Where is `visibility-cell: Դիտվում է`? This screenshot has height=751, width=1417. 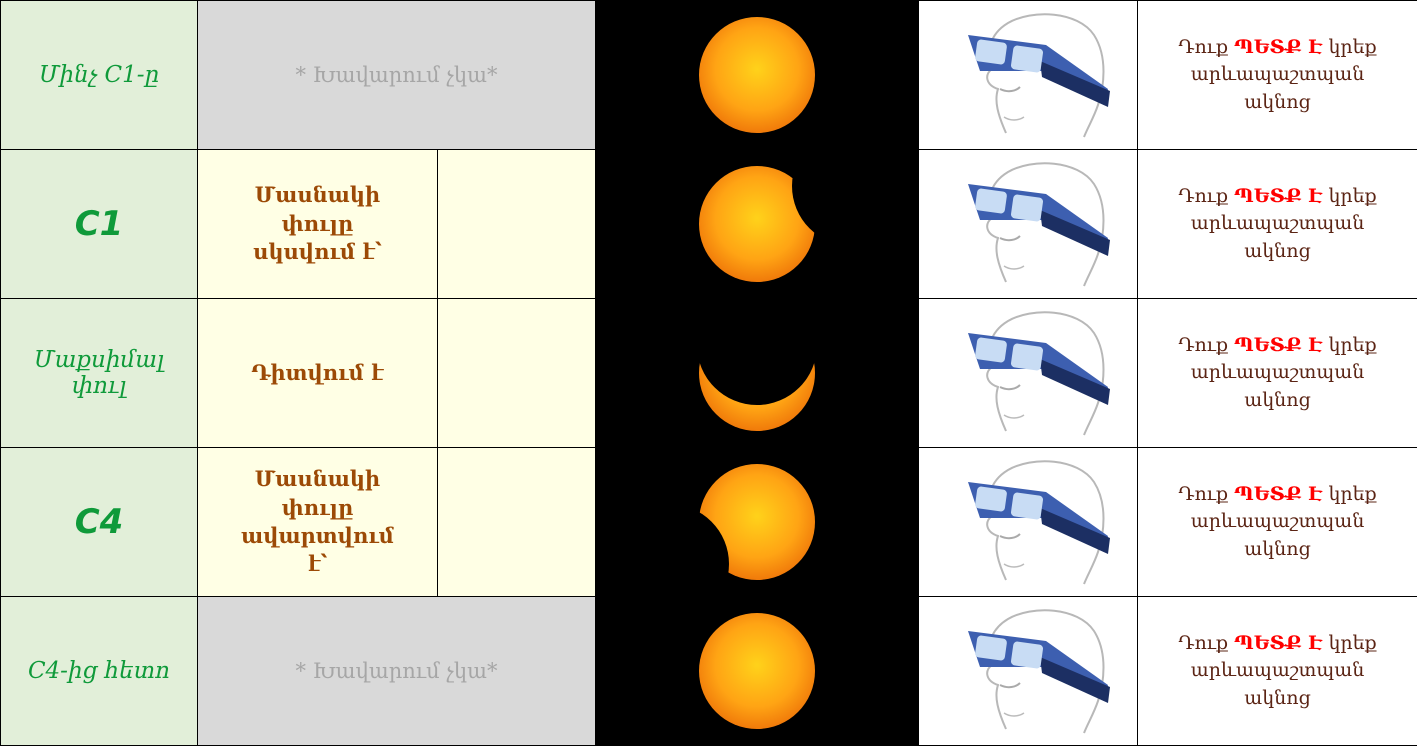 visibility-cell: Դիտվում է is located at coordinates (317, 373).